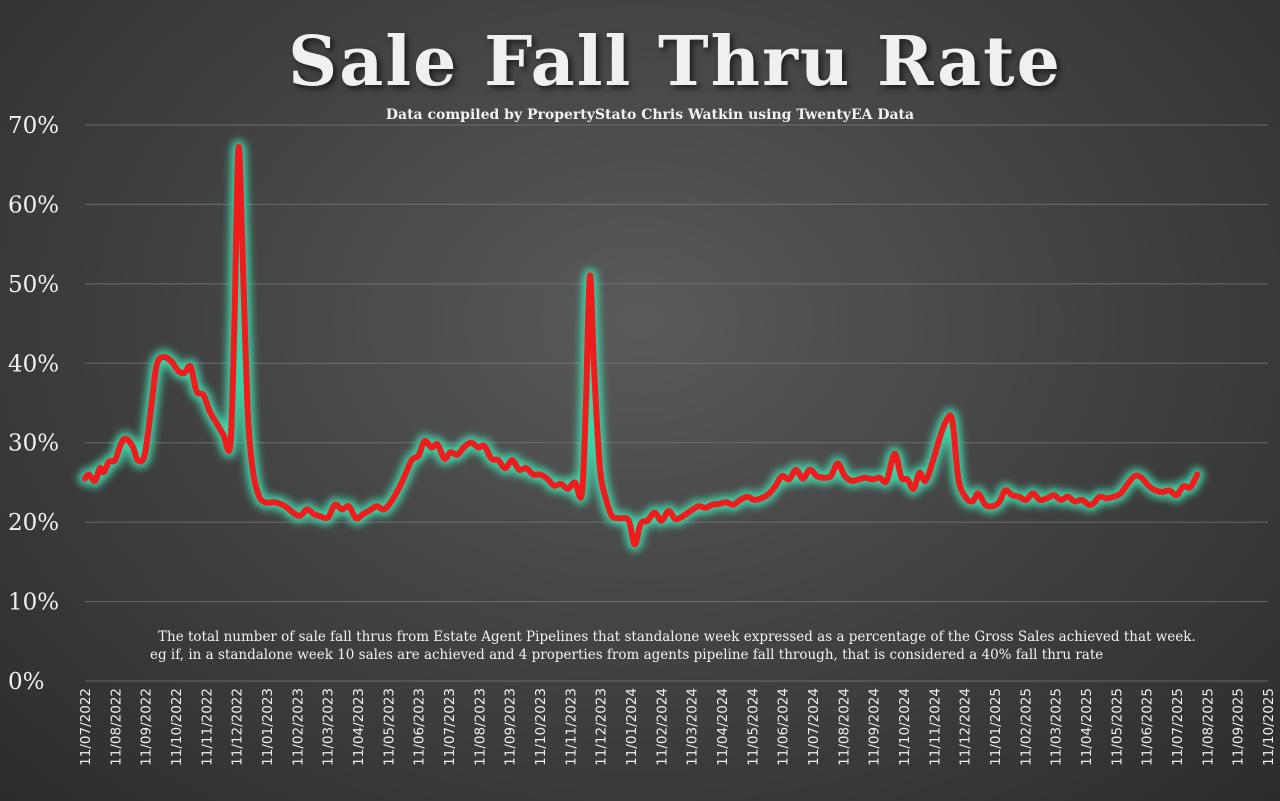 The image size is (1280, 801). What do you see at coordinates (389, 727) in the screenshot?
I see `x-tick-label: 11/05/2023` at bounding box center [389, 727].